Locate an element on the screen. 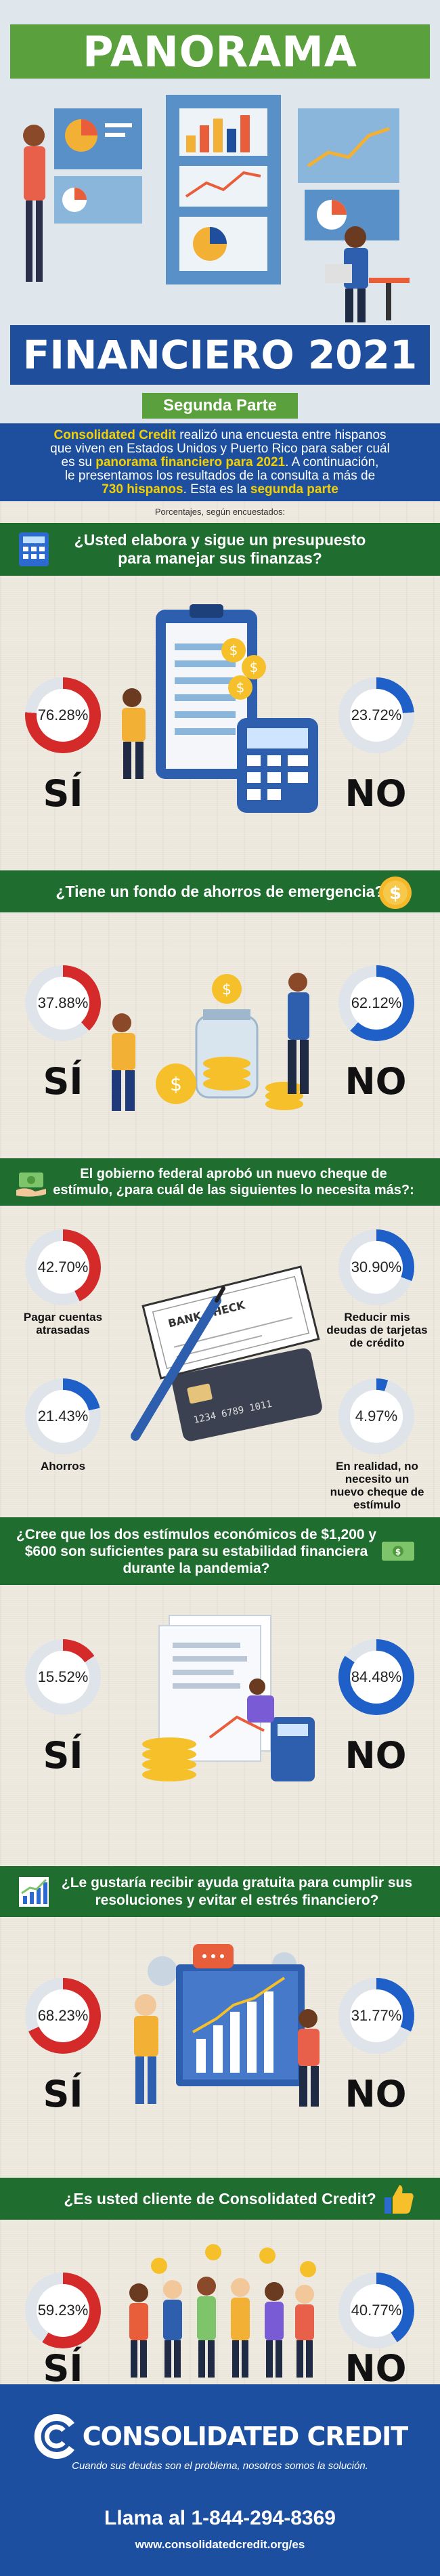  chart-board-right is located at coordinates (349, 145).